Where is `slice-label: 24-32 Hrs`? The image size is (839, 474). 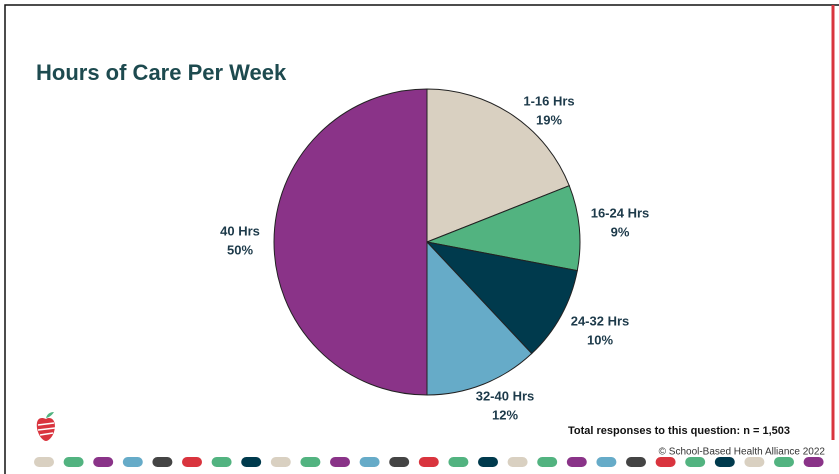
slice-label: 24-32 Hrs is located at coordinates (600, 320).